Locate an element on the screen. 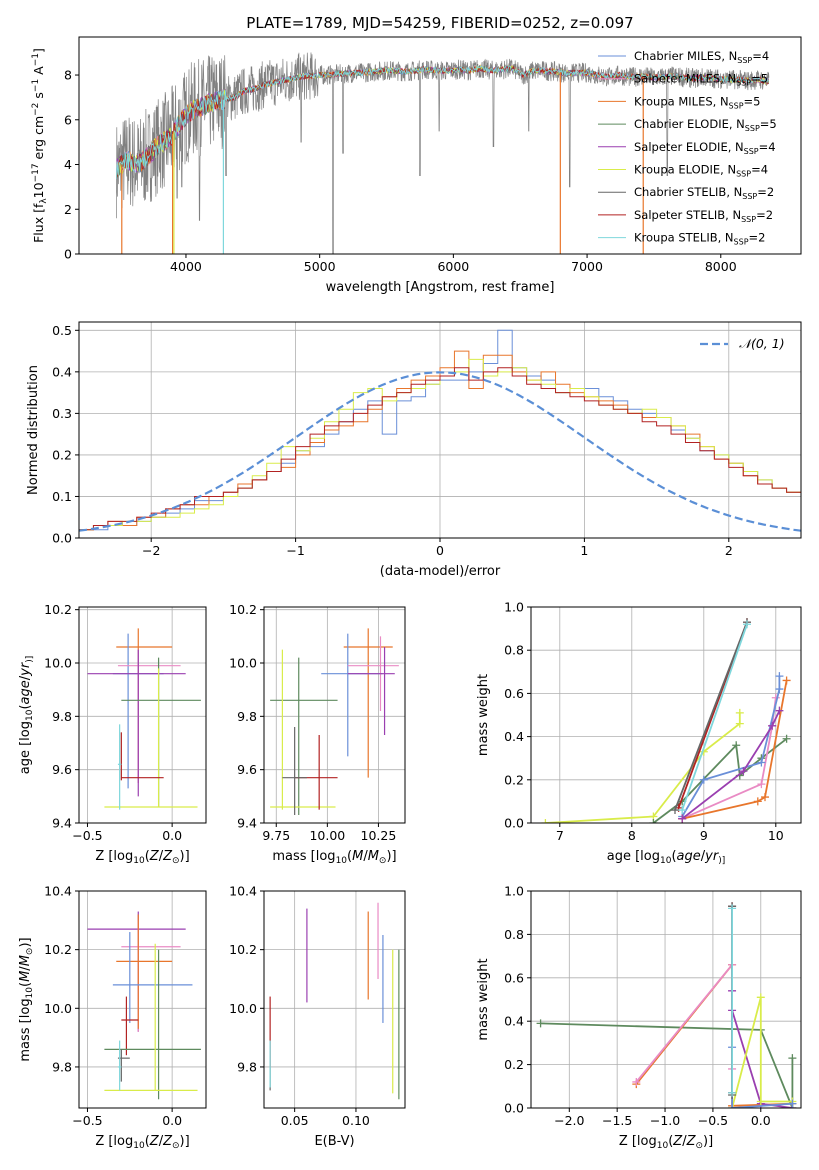 This screenshot has width=819, height=1170. weight-line-chabrier-elodie is located at coordinates (667, 1065).